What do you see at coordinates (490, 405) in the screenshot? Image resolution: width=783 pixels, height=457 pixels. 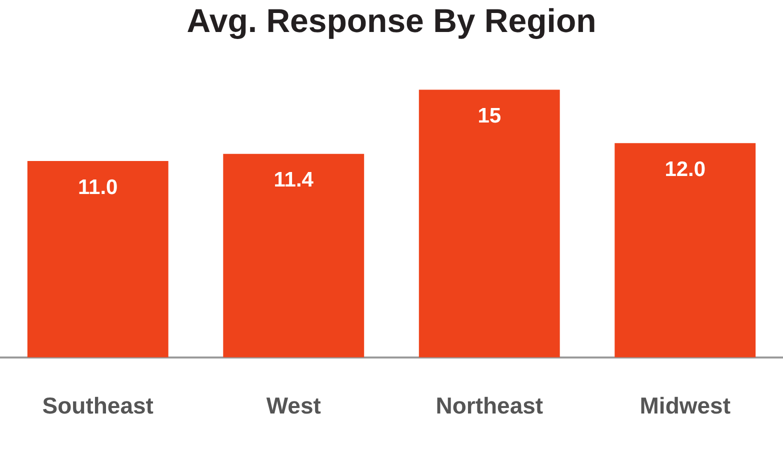 I see `x-tick-label: Northeast` at bounding box center [490, 405].